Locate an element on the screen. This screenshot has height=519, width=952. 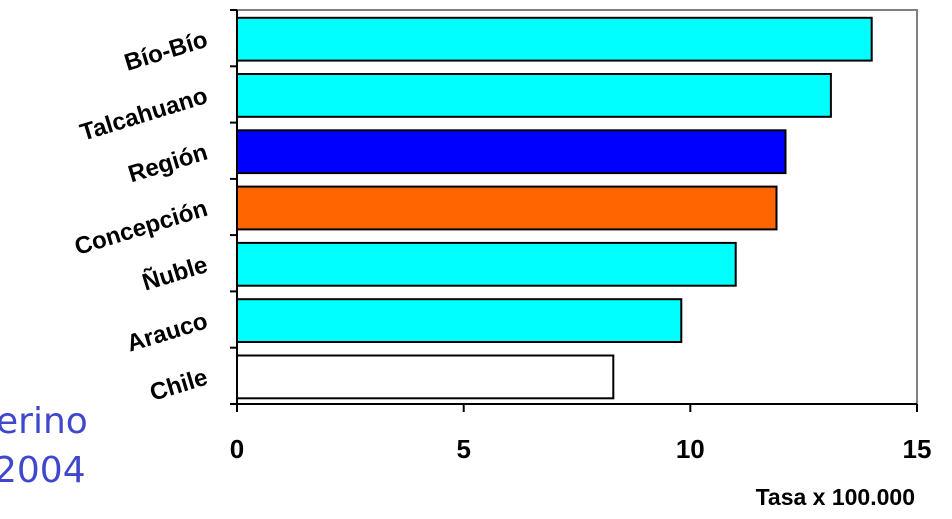
category-label-6: Chile is located at coordinates (179, 385).